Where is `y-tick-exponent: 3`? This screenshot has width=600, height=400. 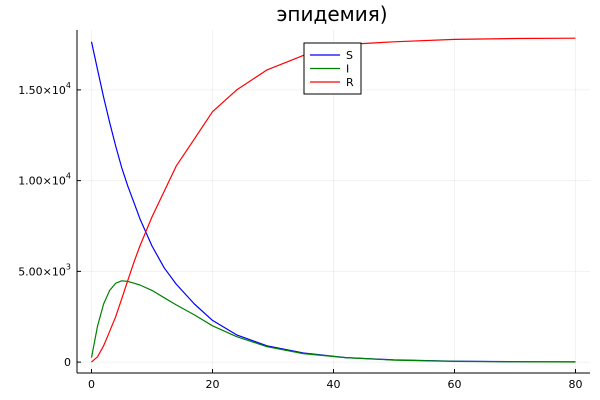
y-tick-exponent: 3 is located at coordinates (68, 266).